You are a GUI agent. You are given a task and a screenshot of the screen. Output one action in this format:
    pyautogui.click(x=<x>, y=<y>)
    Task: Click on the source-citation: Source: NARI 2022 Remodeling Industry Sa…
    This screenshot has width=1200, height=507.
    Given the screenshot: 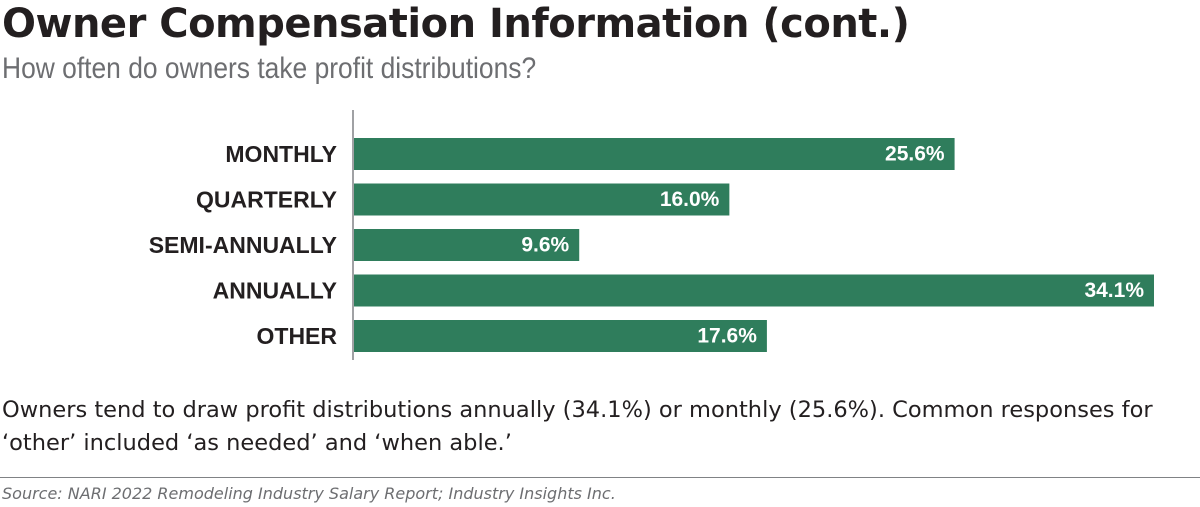 What is the action you would take?
    pyautogui.click(x=309, y=493)
    